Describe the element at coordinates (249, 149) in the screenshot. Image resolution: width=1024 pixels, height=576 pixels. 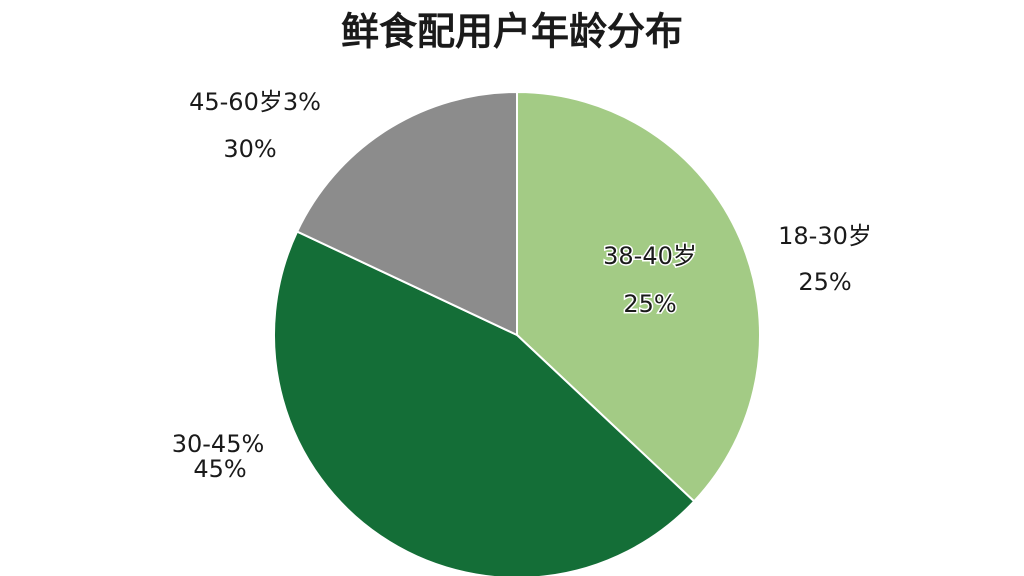
I see `slice-percent: 30%` at that location.